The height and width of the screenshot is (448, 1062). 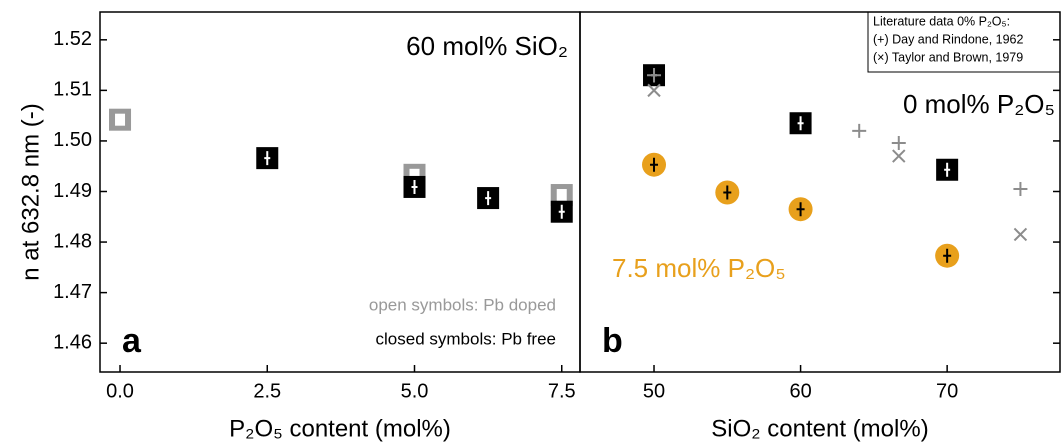 I want to click on series-label: open symbols: Pb doped, so click(x=462, y=304).